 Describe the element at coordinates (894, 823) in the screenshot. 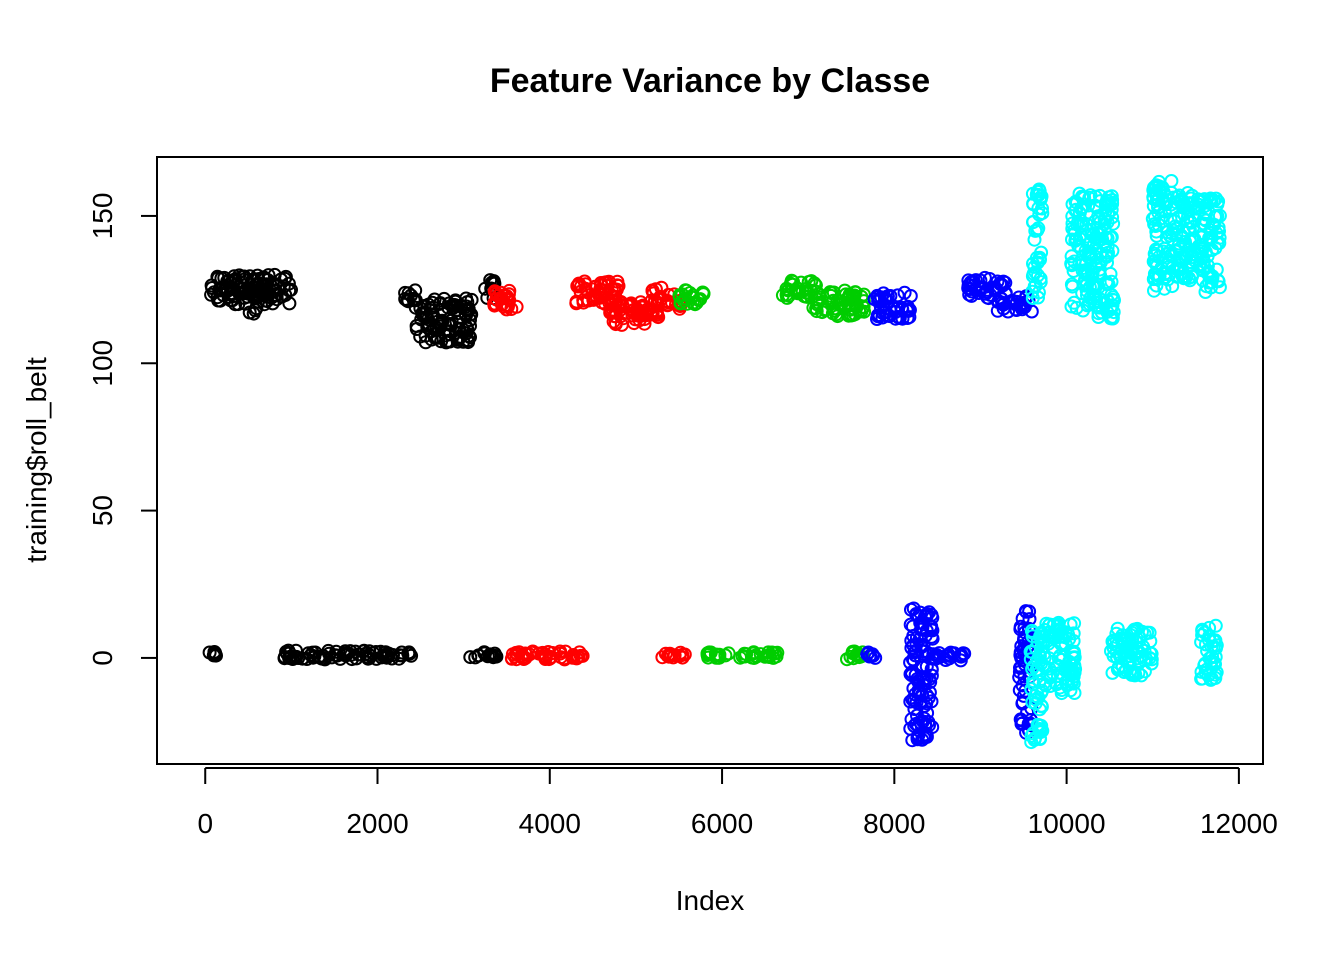

I see `x-tick-label: 8000` at that location.